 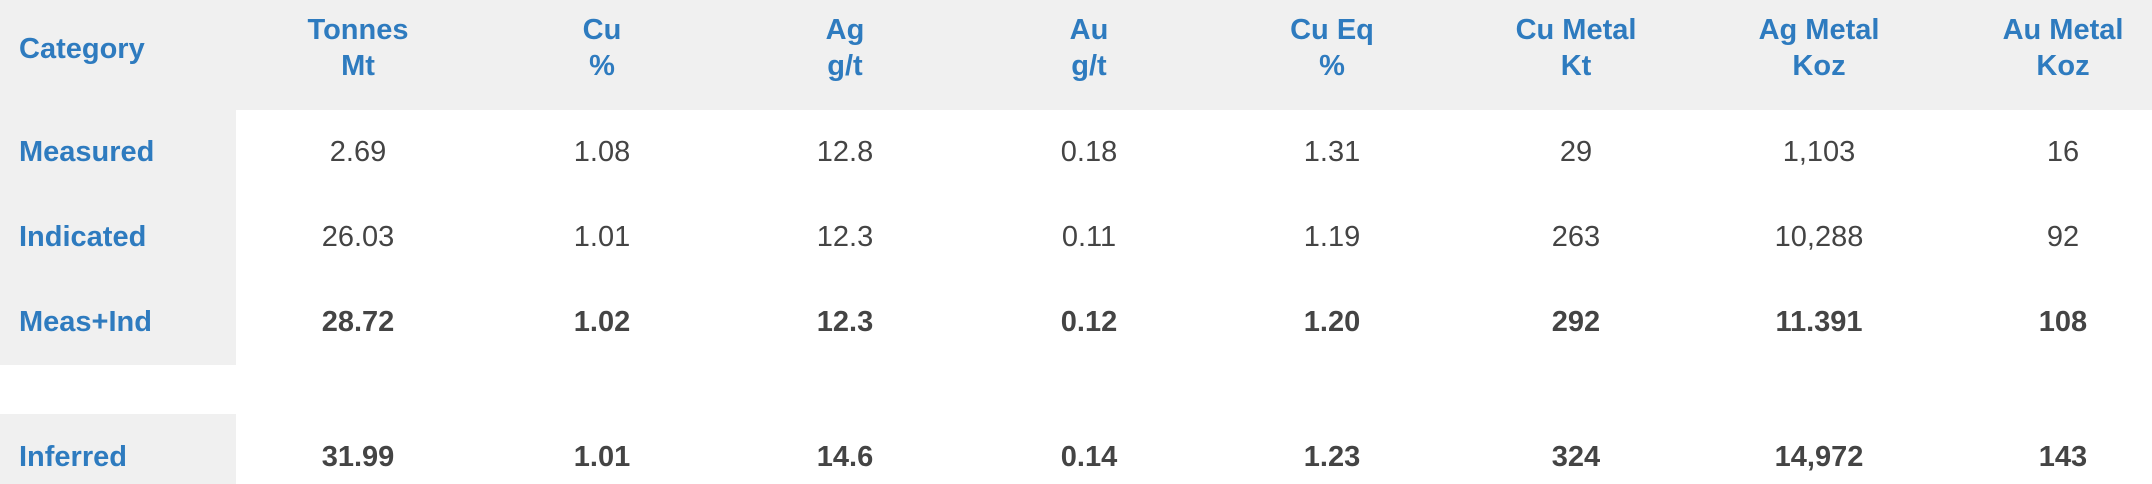 What do you see at coordinates (1576, 66) in the screenshot?
I see `column-header: Kt` at bounding box center [1576, 66].